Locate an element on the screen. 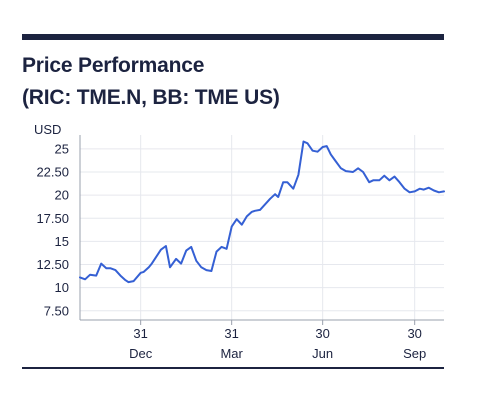 Image resolution: width=498 pixels, height=406 pixels. y-tick-label: 12.50 is located at coordinates (52, 264).